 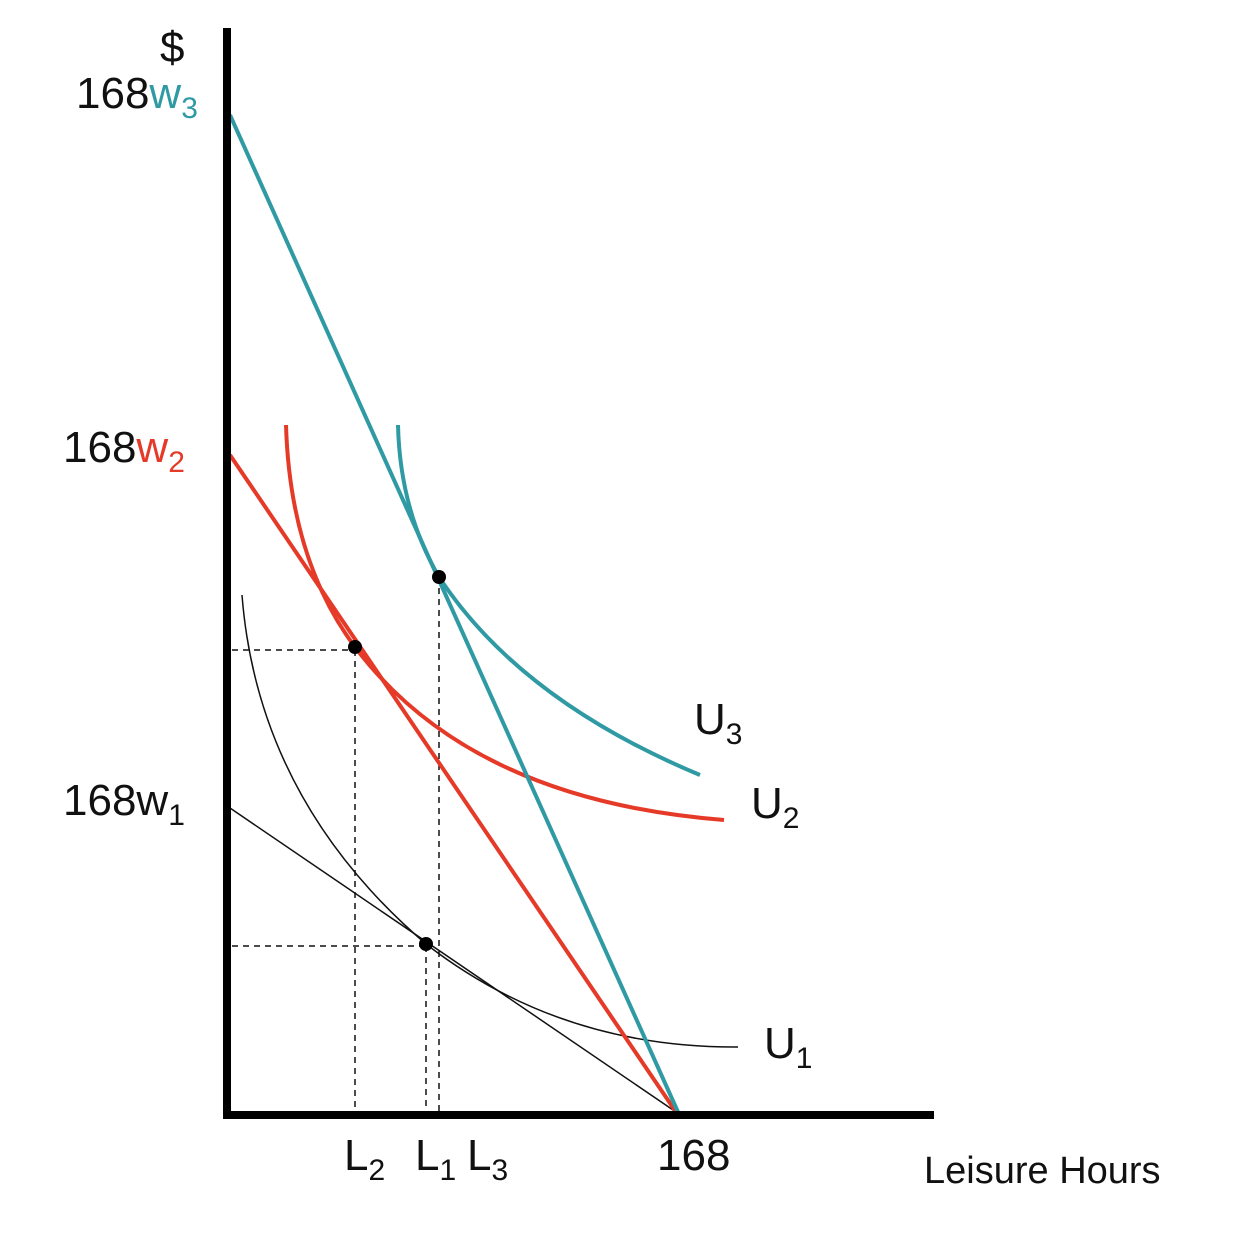 I want to click on indifference-curve-u2, so click(x=504, y=623).